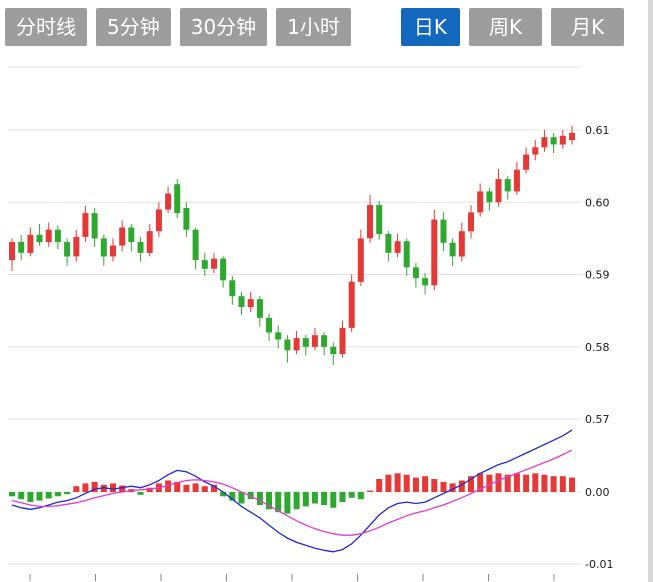 The image size is (653, 582). Describe the element at coordinates (597, 275) in the screenshot. I see `y-axis-label: 0.59` at that location.